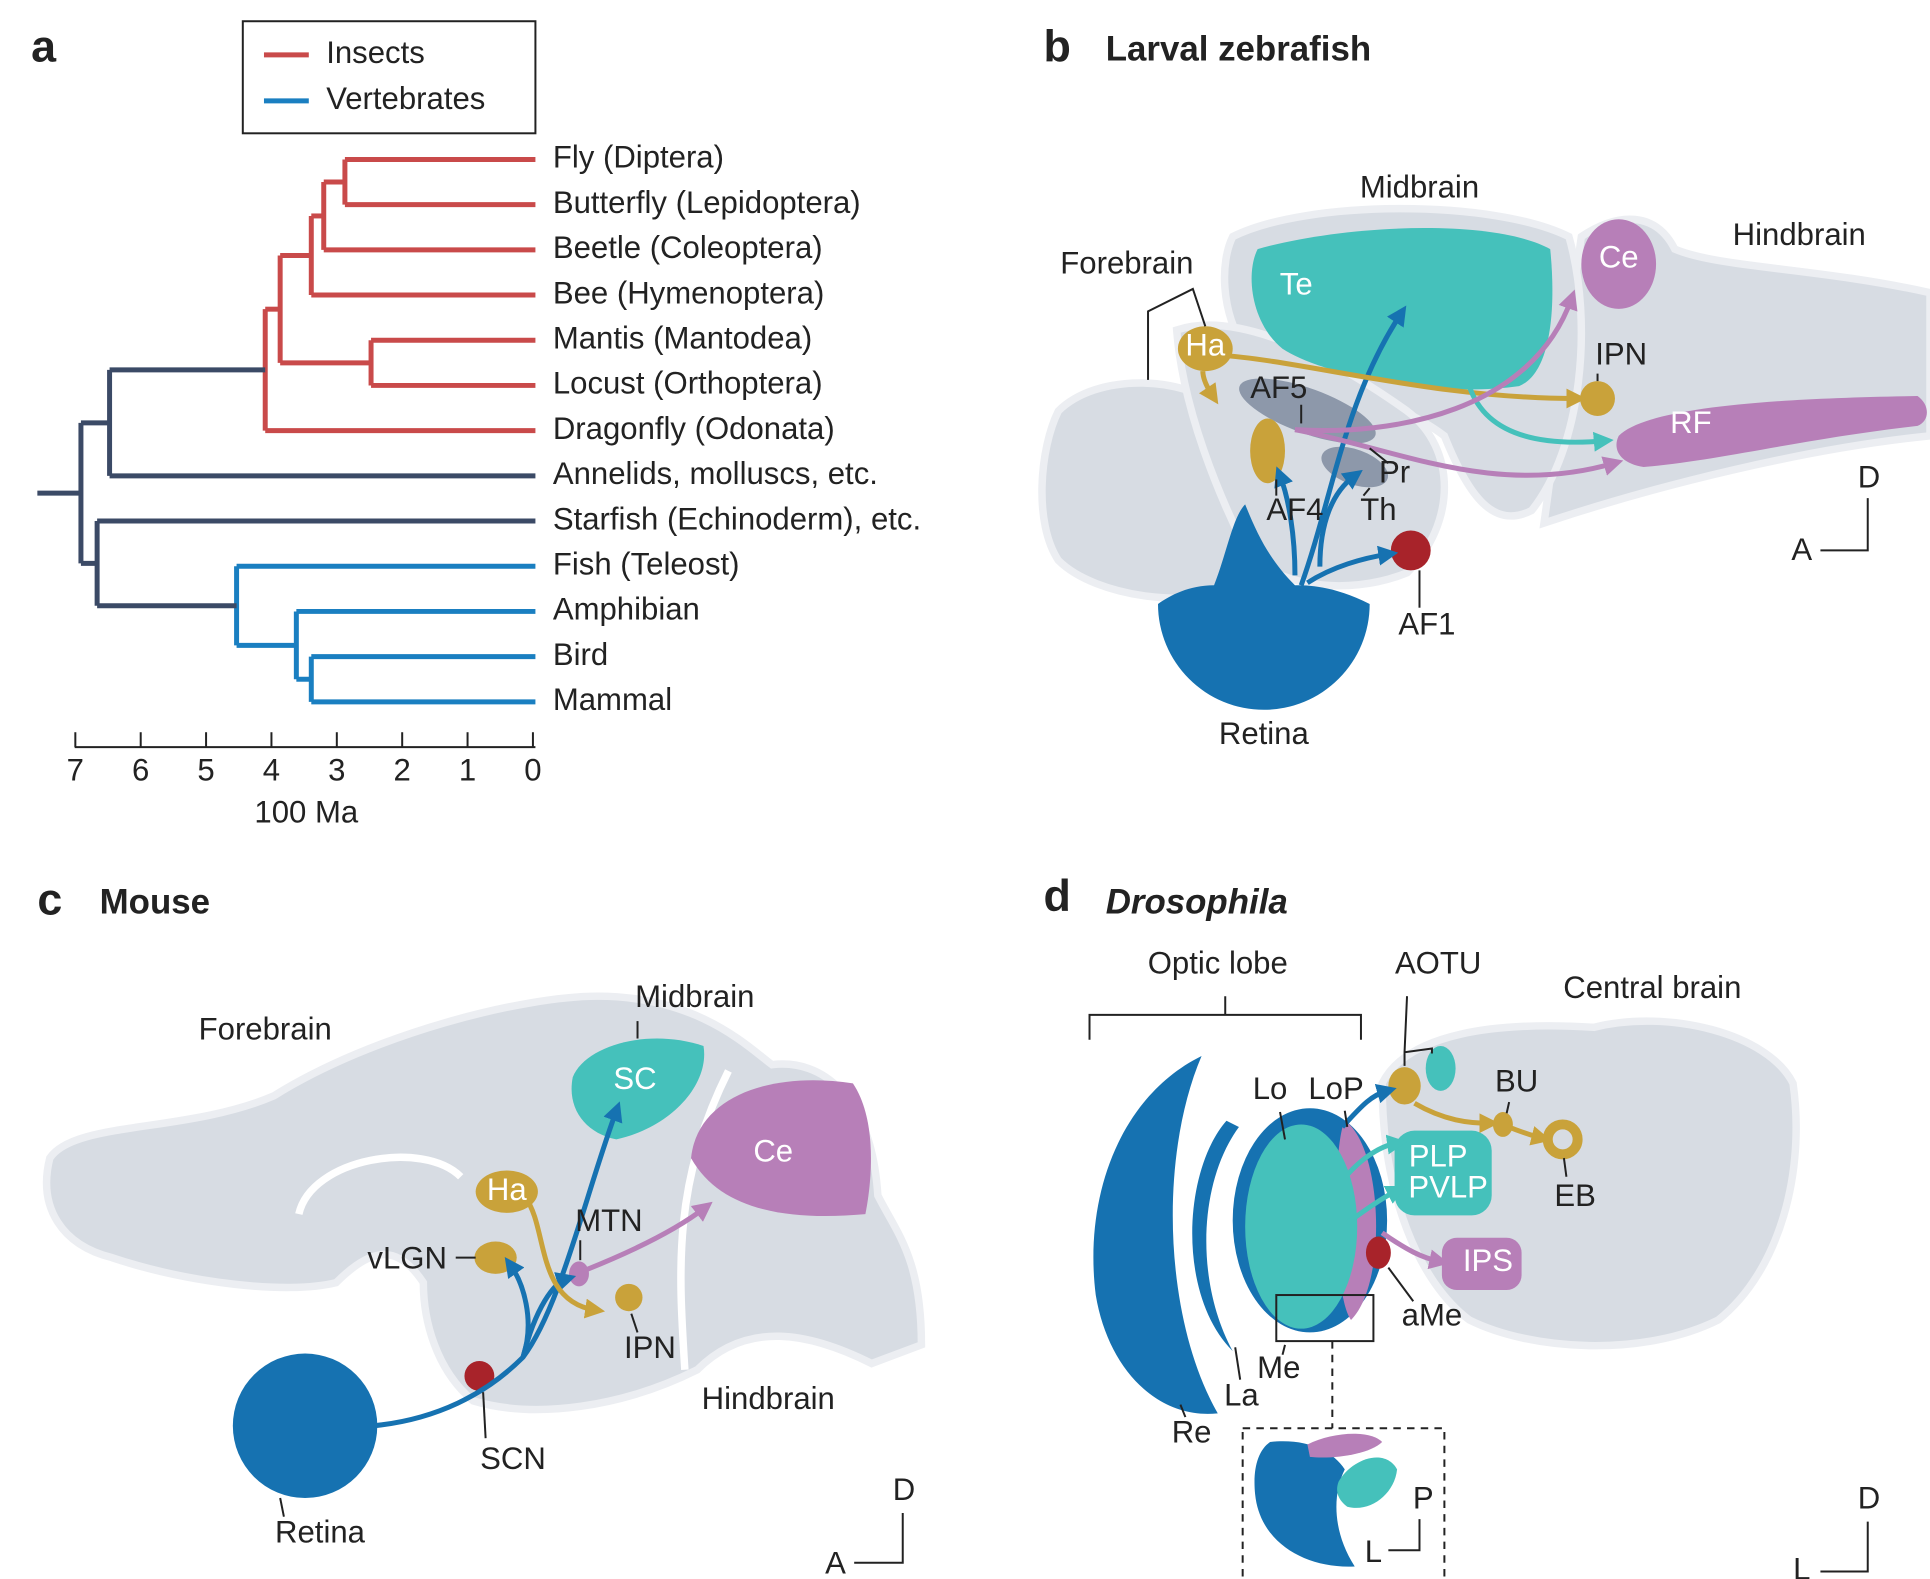 This screenshot has width=1930, height=1579. What do you see at coordinates (1270, 1088) in the screenshot?
I see `structure-label: Lo` at bounding box center [1270, 1088].